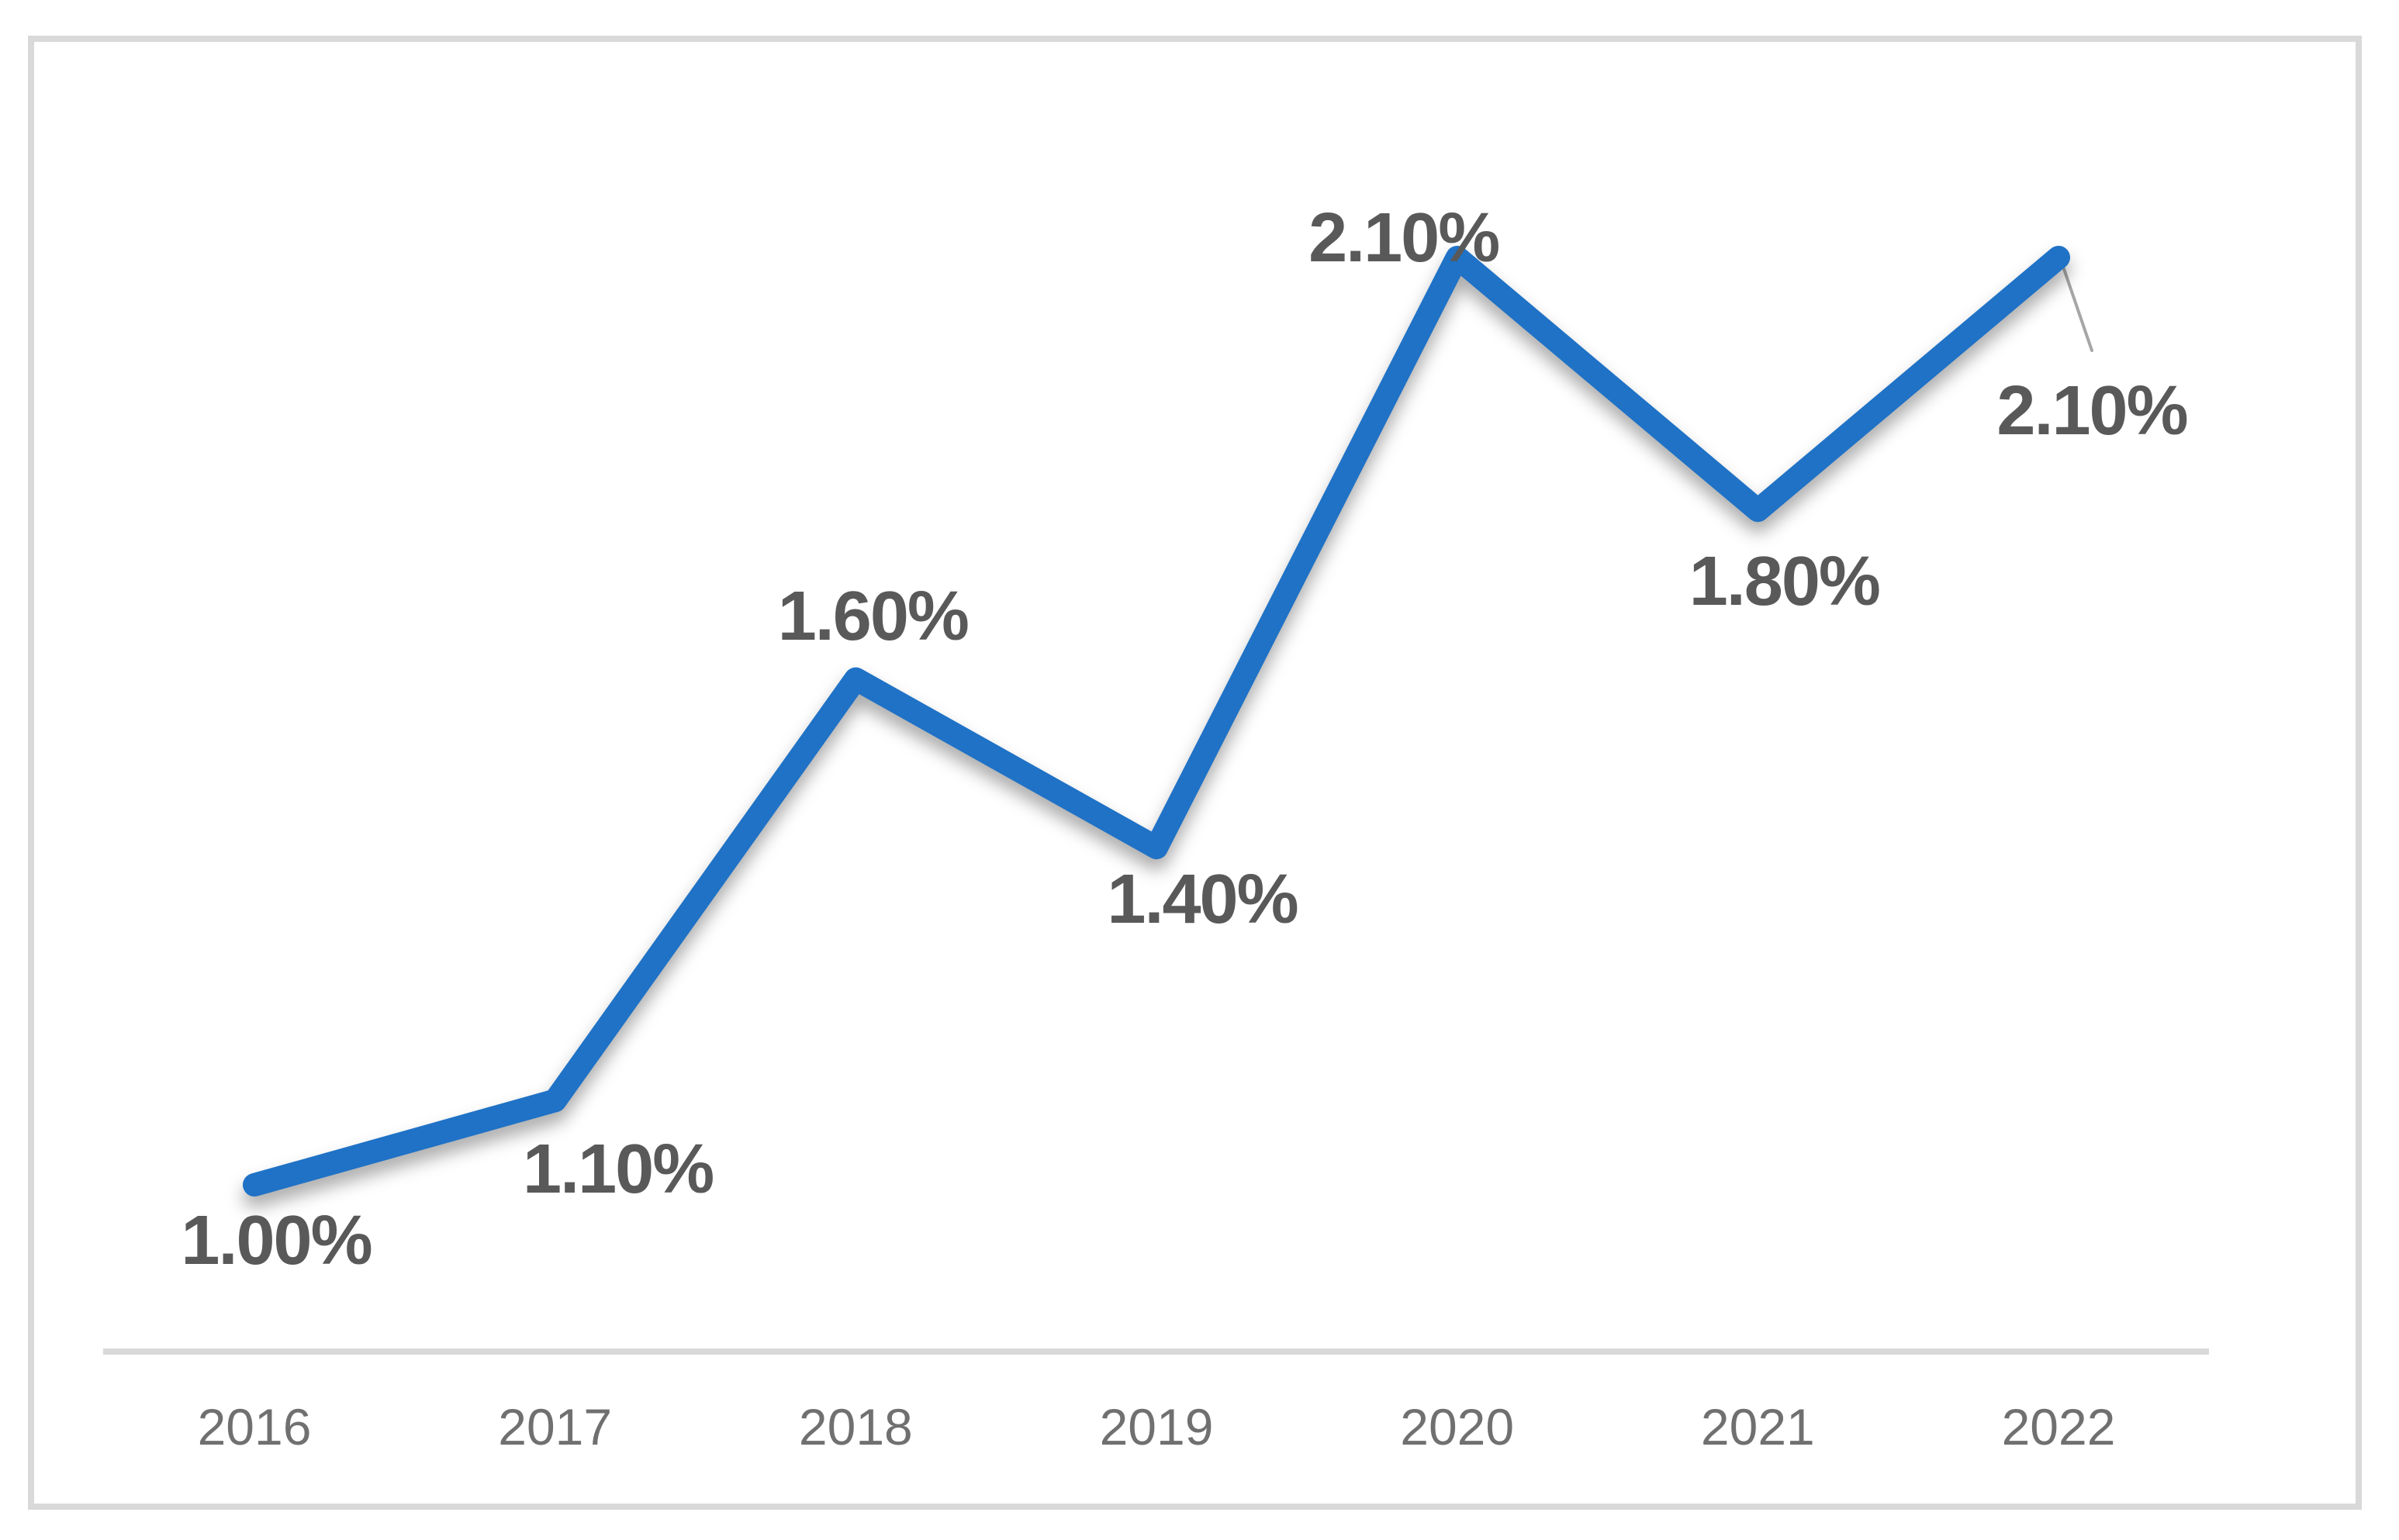  I want to click on x-axis-tick-label: 2021, so click(1757, 1426).